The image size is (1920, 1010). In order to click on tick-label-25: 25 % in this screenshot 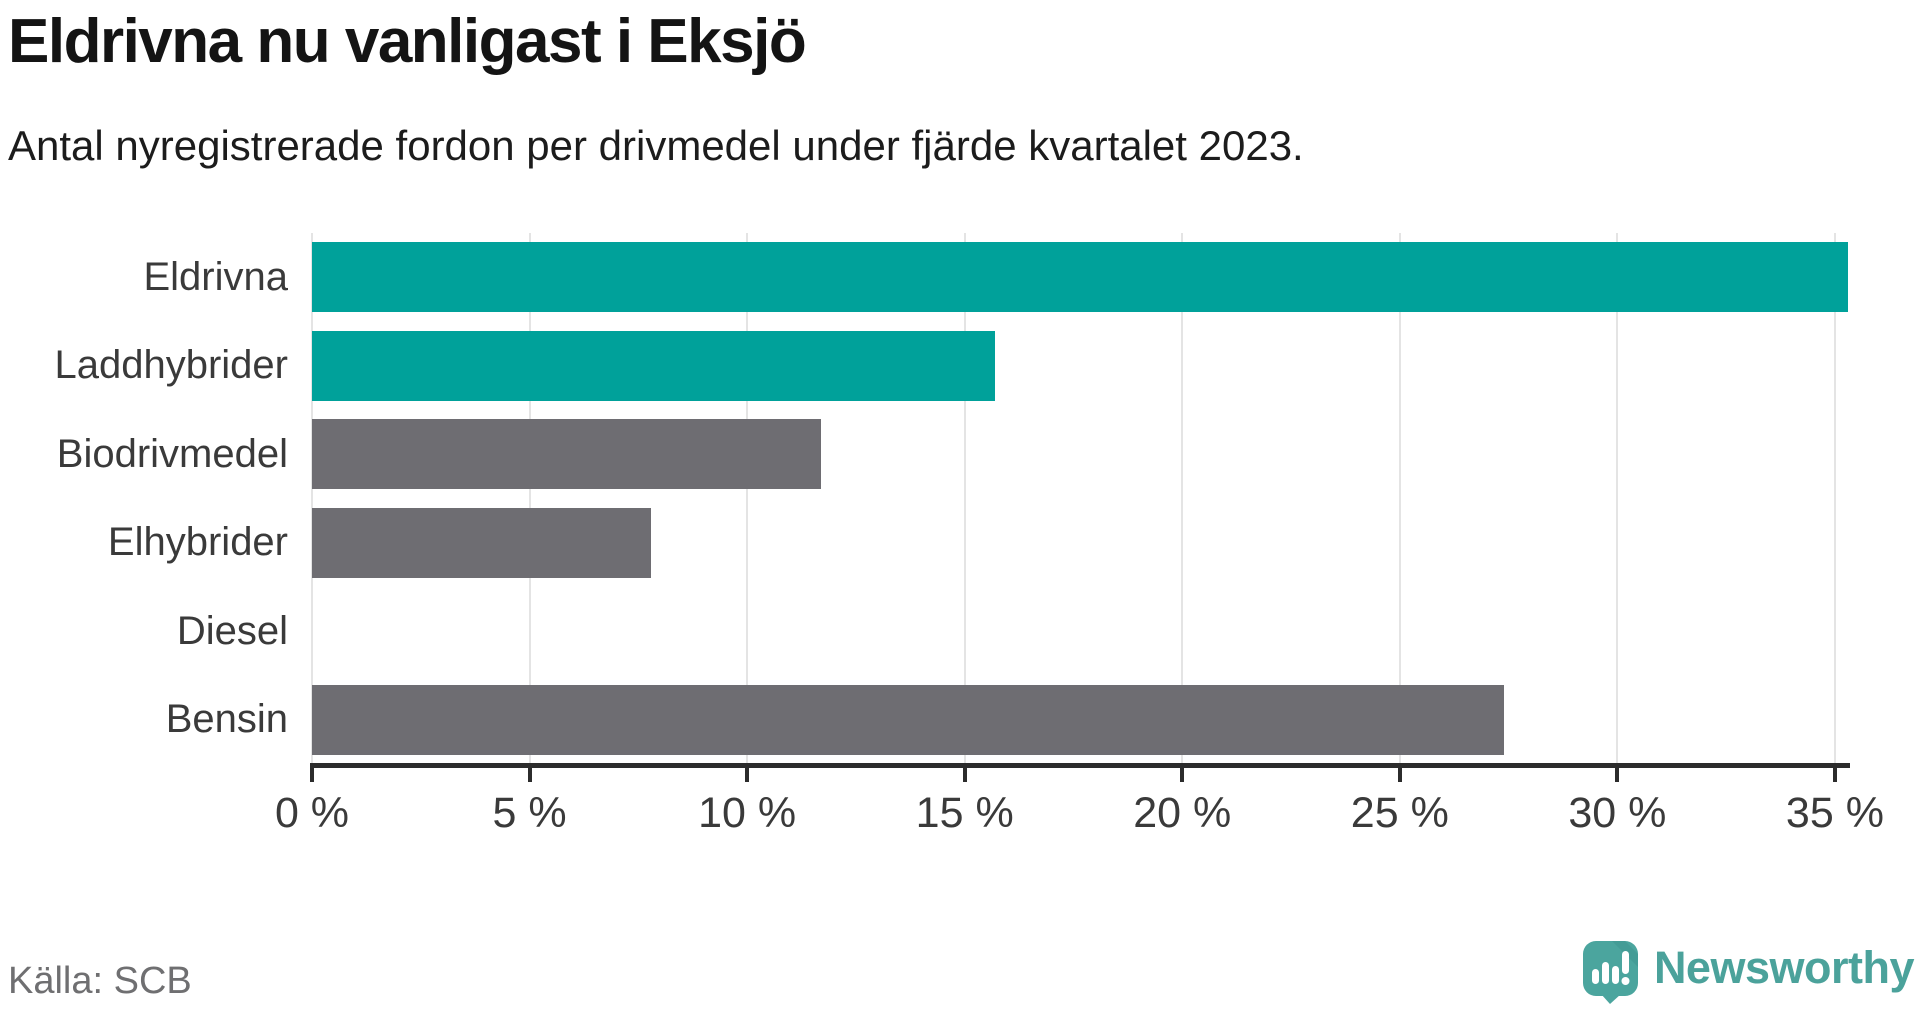, I will do `click(1399, 813)`.